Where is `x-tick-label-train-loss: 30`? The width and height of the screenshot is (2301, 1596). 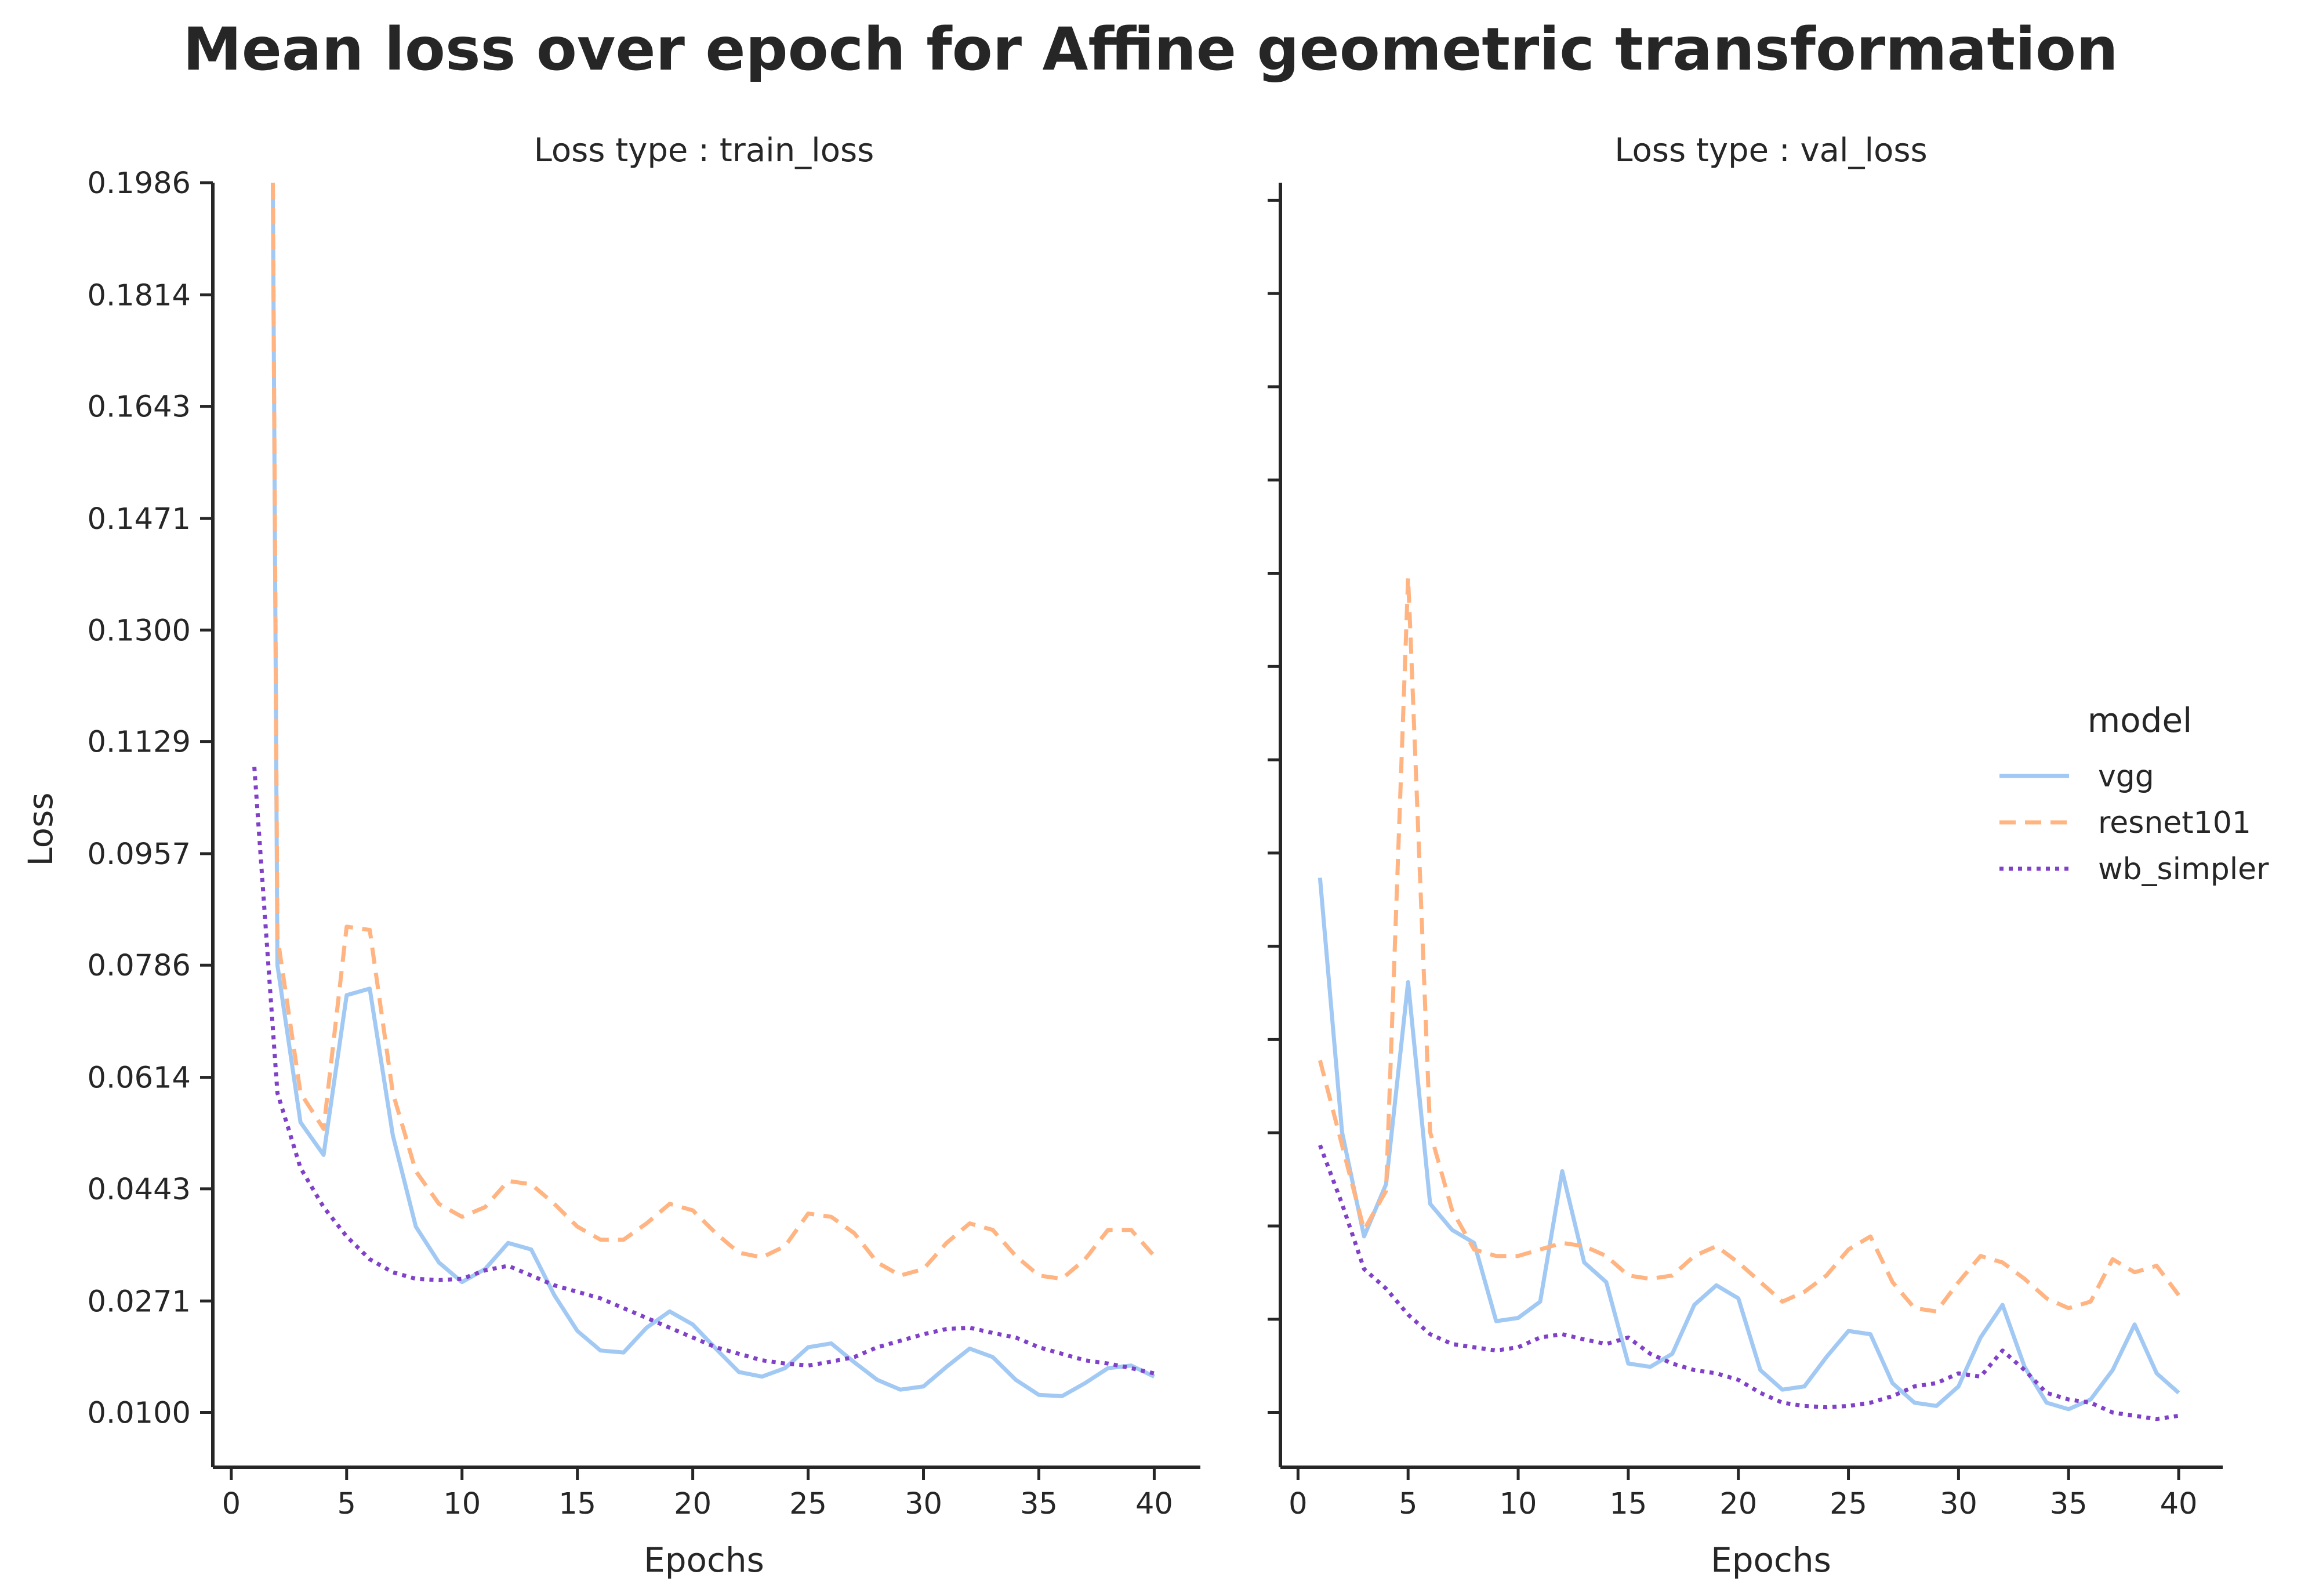
x-tick-label-train-loss: 30 is located at coordinates (923, 1504).